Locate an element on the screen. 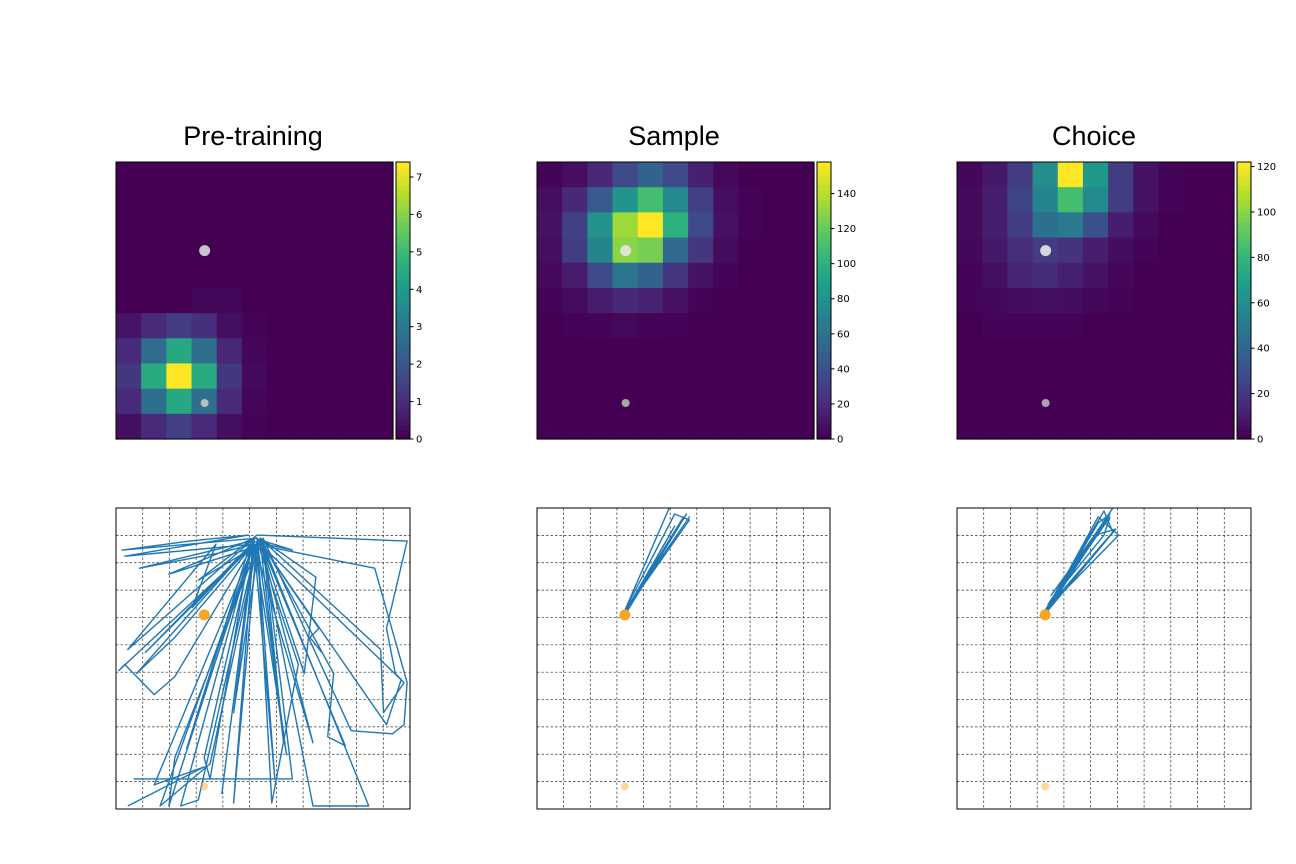 Image resolution: width=1296 pixels, height=864 pixels. colorbar-tick-label: 40 is located at coordinates (1263, 349).